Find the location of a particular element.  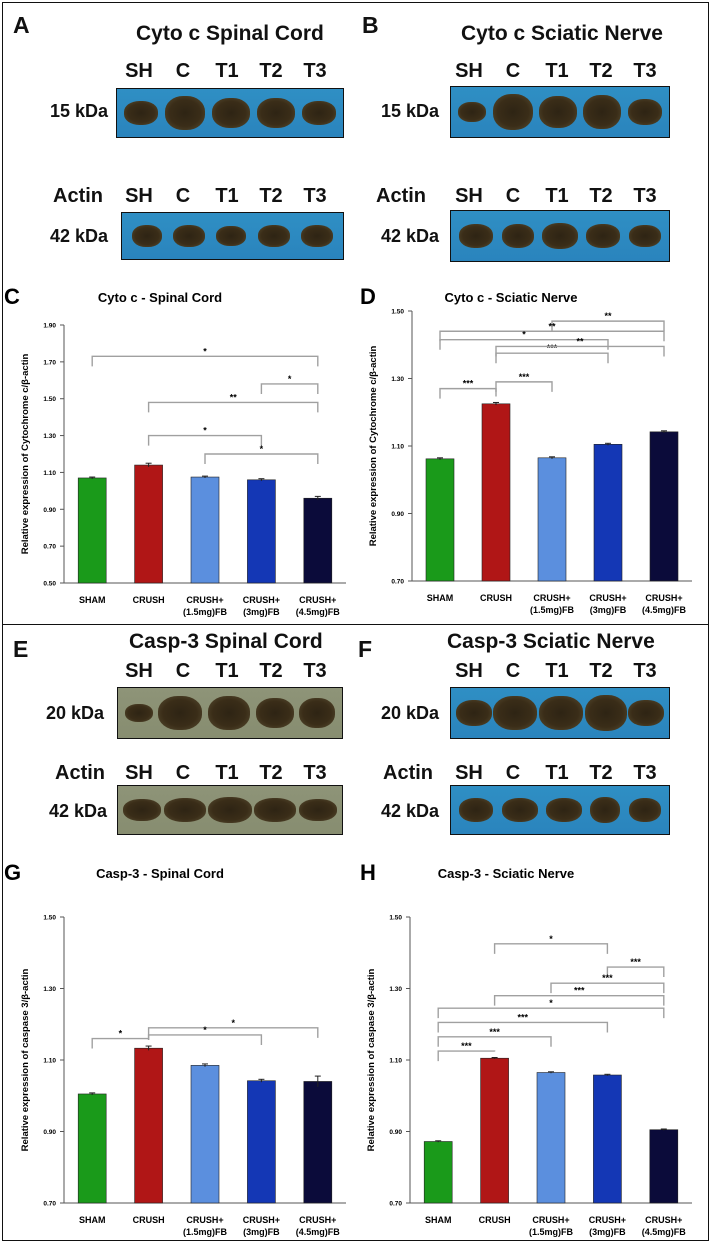

blot-title-e: Casp-3 Spinal Cord is located at coordinates (226, 641).